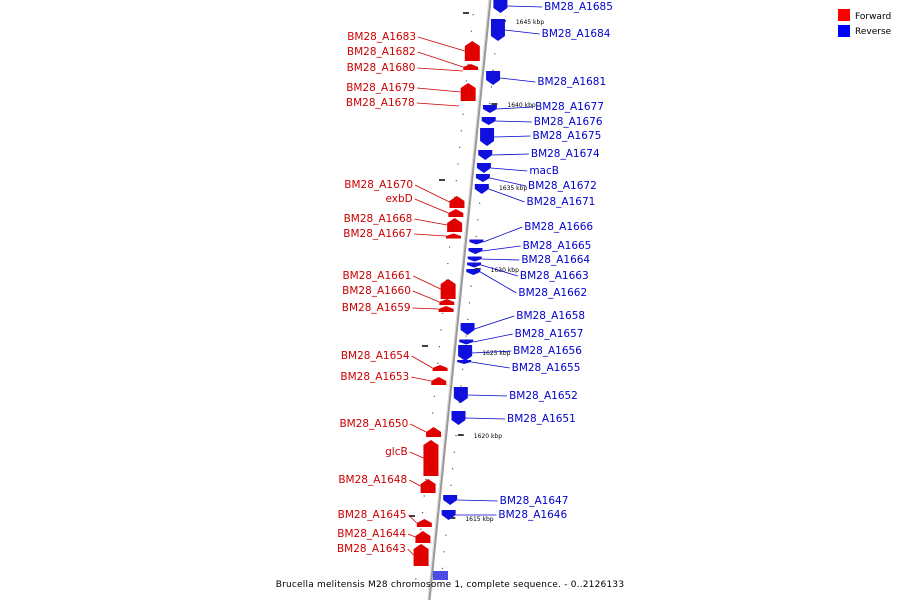  Describe the element at coordinates (376, 308) in the screenshot. I see `forward-gene-label: BM28_A1659` at that location.